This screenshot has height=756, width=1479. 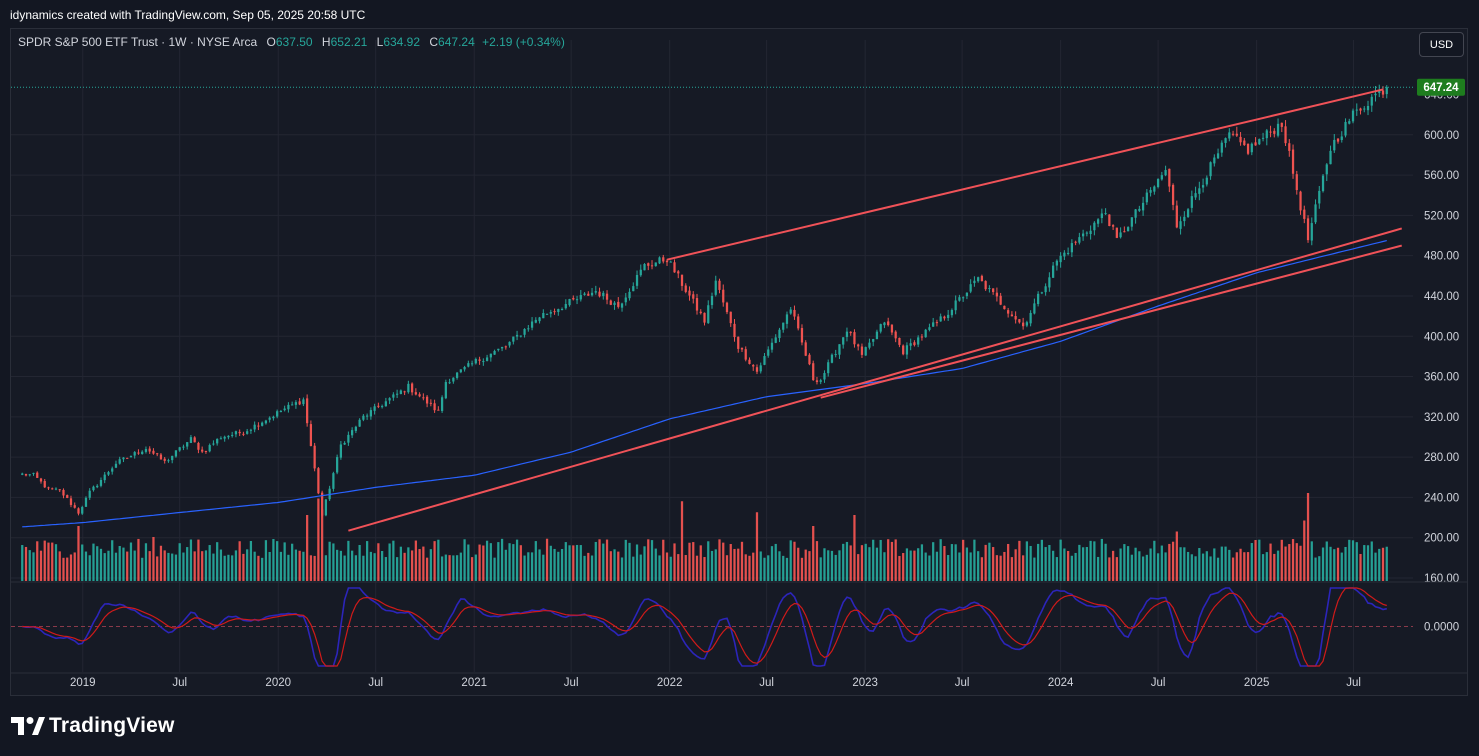 What do you see at coordinates (375, 683) in the screenshot?
I see `x-axis-tick-label: Jul` at bounding box center [375, 683].